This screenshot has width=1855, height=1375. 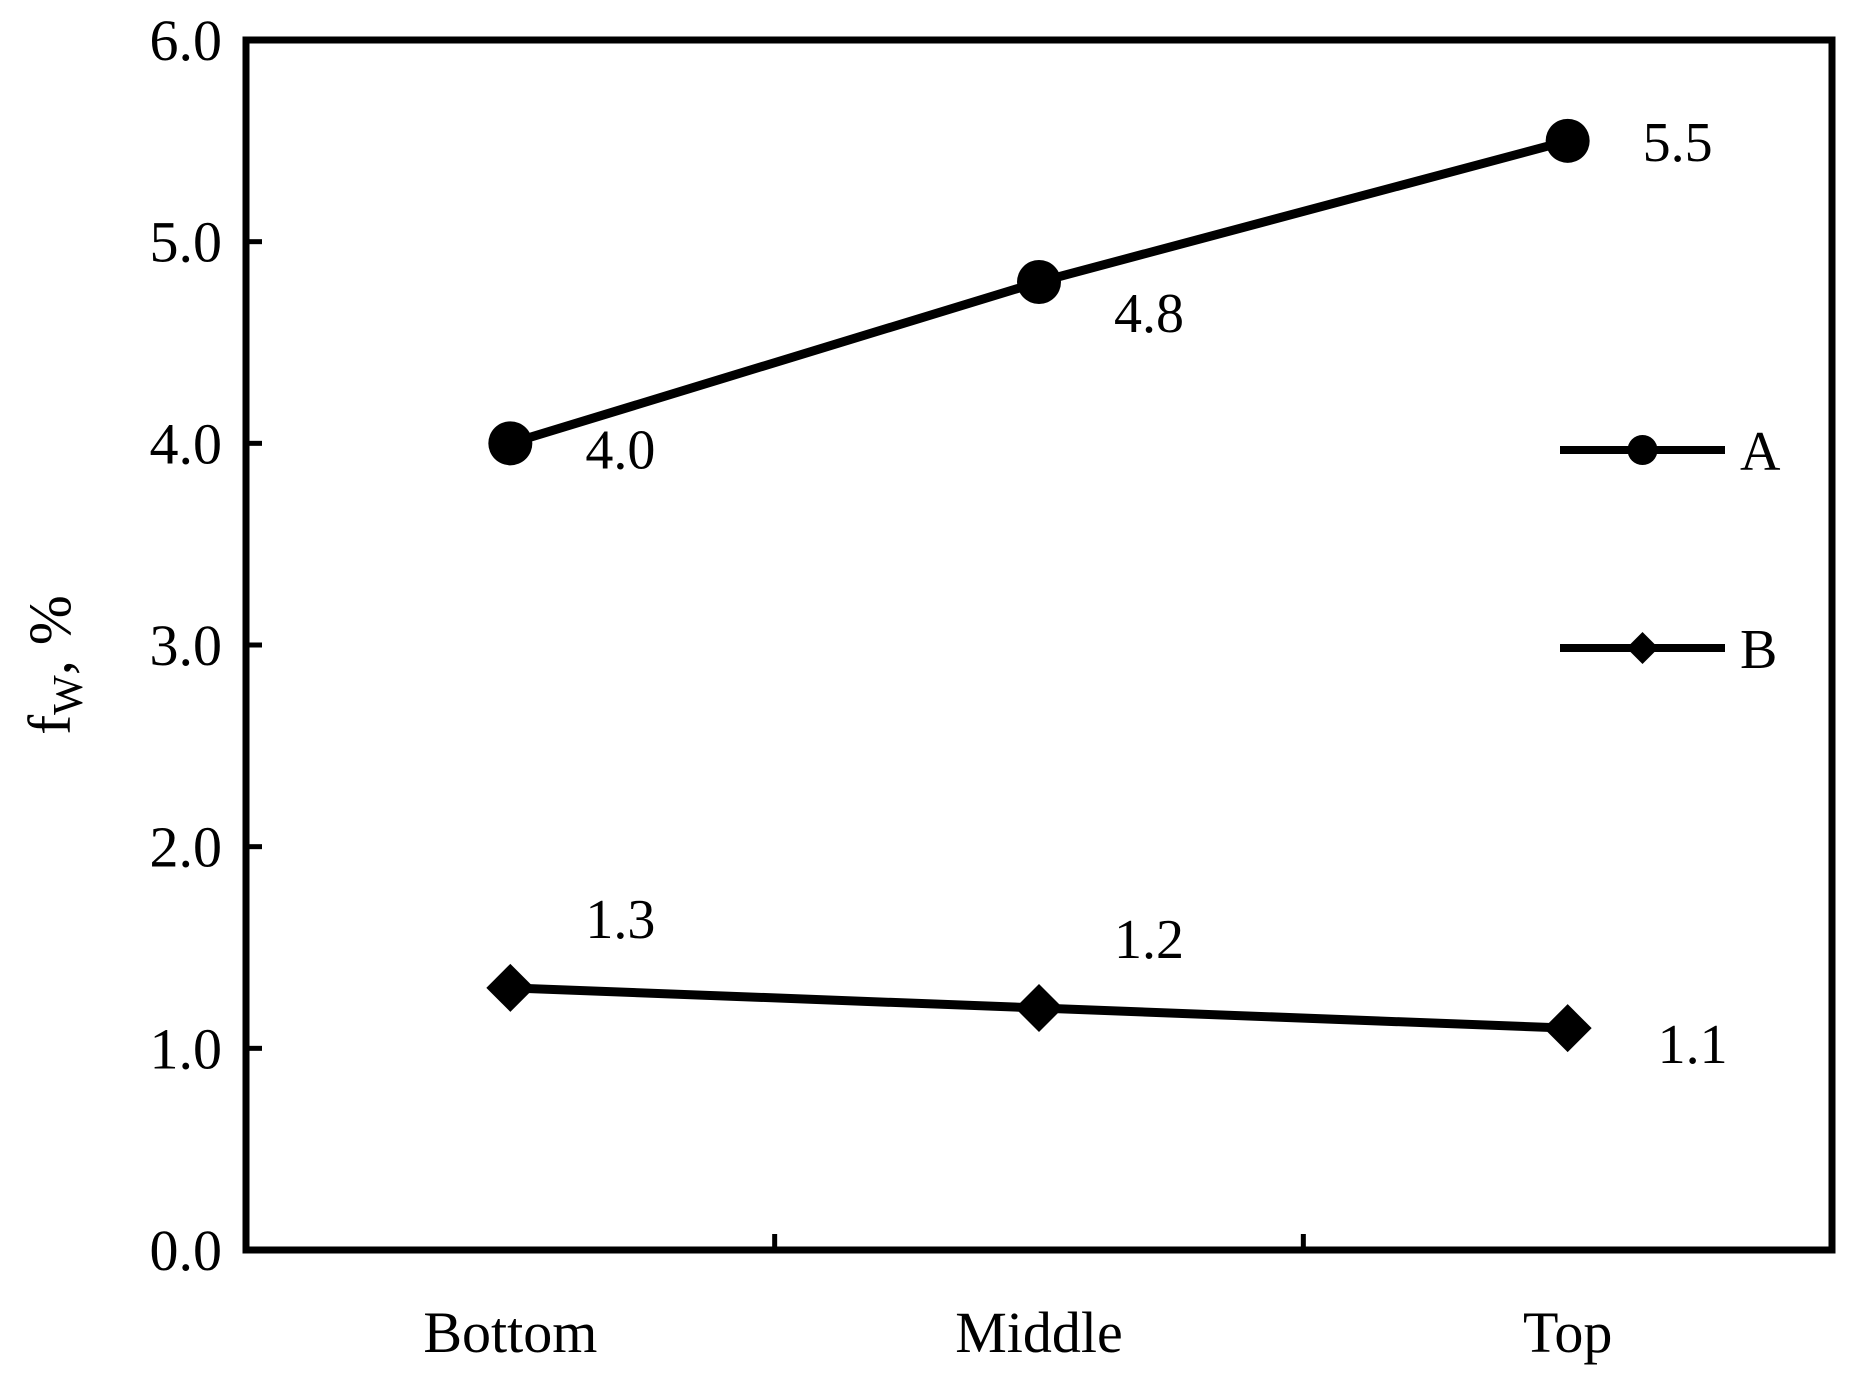 What do you see at coordinates (69, 695) in the screenshot?
I see `y-axis-label-subscript: W` at bounding box center [69, 695].